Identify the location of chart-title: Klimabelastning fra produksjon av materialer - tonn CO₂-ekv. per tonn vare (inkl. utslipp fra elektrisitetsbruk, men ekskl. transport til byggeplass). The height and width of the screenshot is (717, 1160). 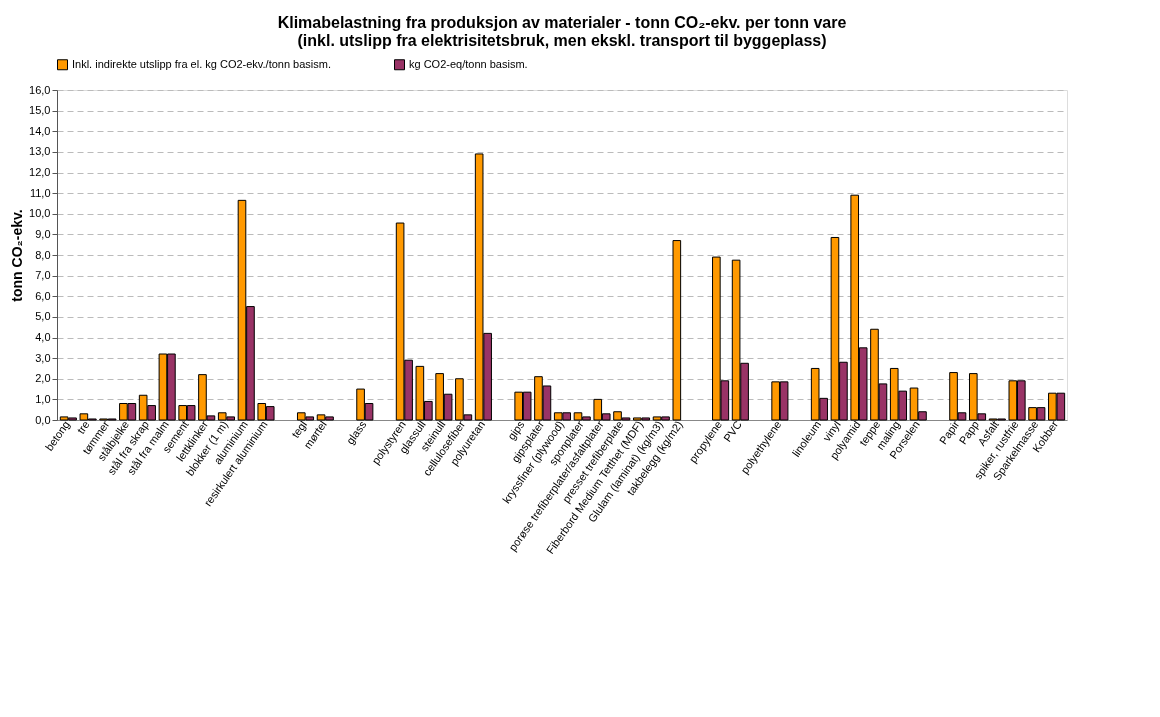
(562, 31).